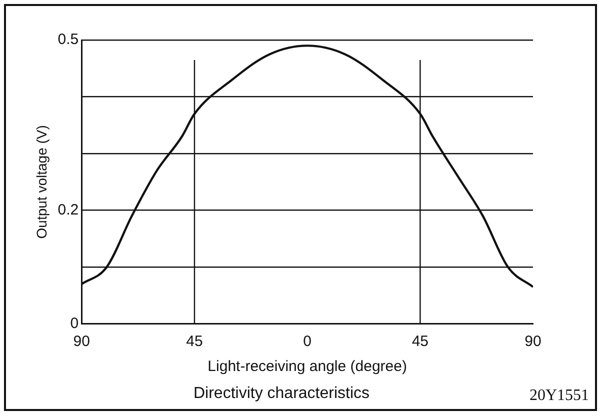  I want to click on text: 20Y1551, so click(559, 396).